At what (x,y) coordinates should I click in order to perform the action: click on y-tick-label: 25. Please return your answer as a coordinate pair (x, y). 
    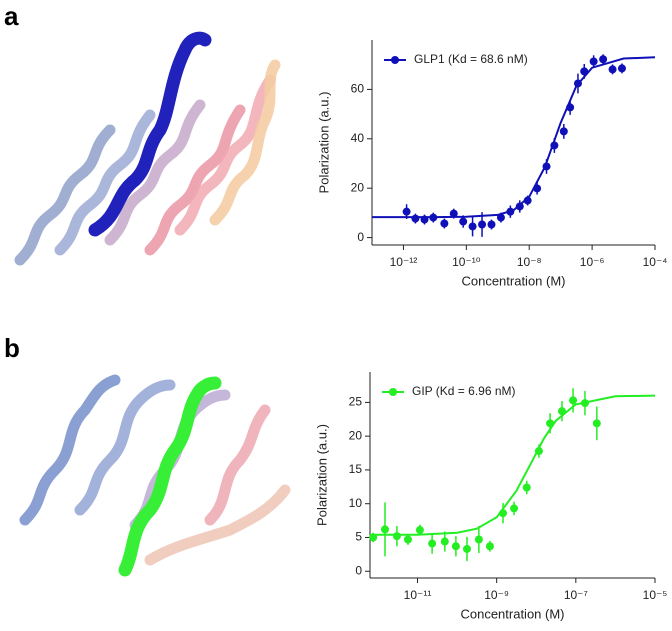
    Looking at the image, I should click on (356, 402).